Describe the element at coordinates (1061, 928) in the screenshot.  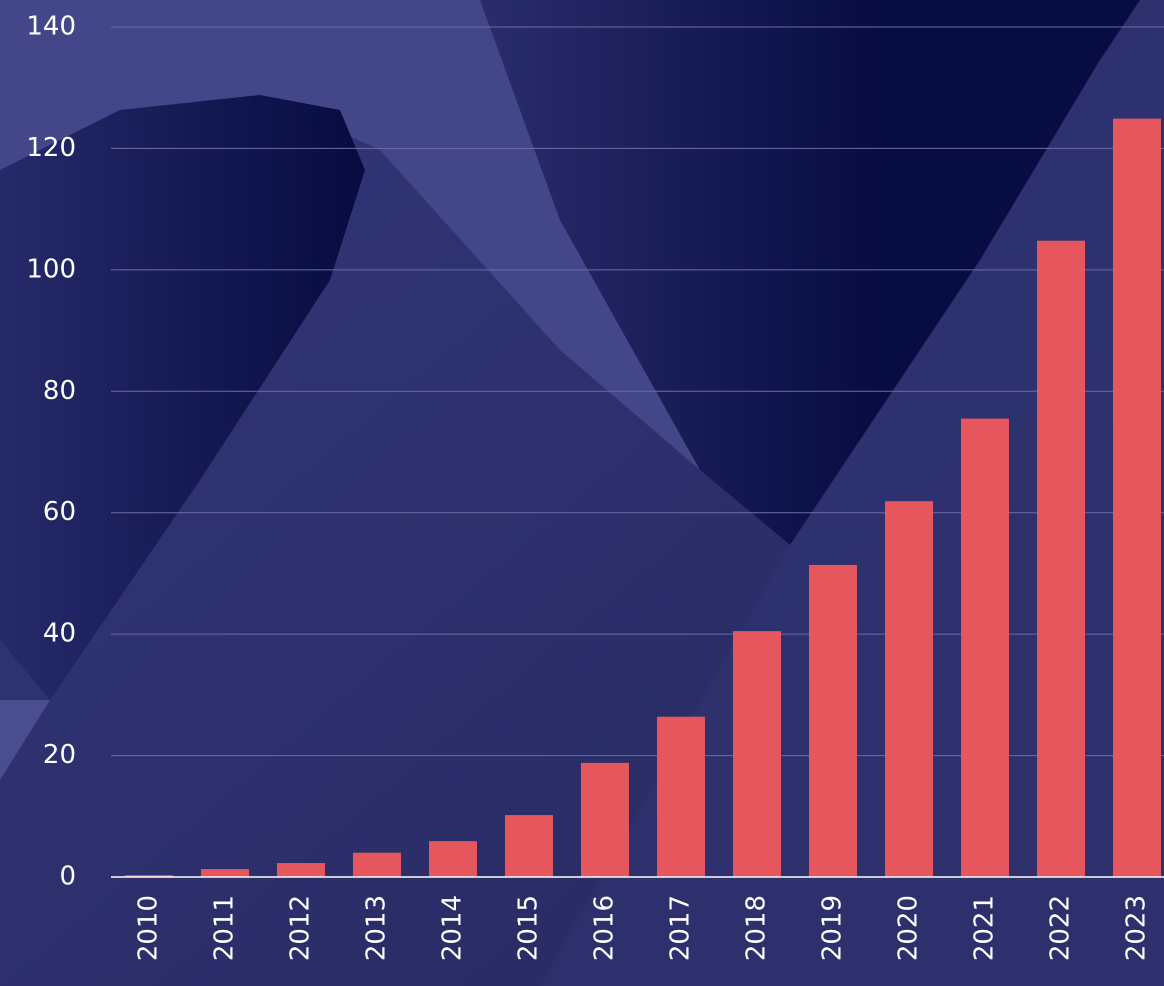
I see `x-tick-label: 2022` at that location.